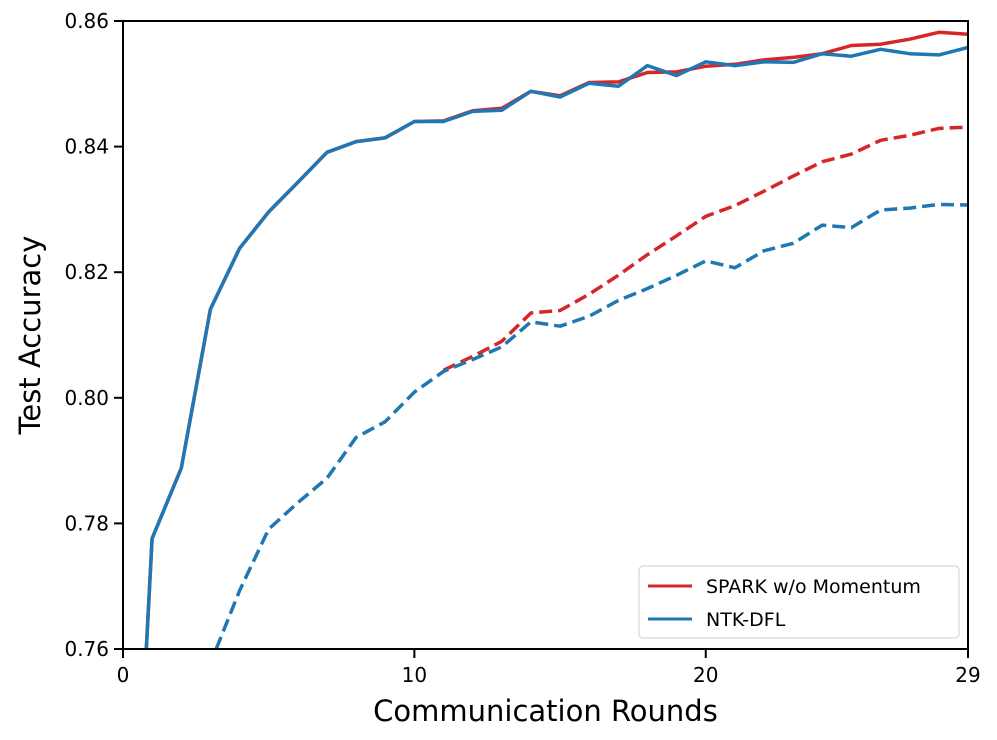 This screenshot has height=740, width=997. I want to click on x-axis: 0 10 20 29, so click(549, 668).